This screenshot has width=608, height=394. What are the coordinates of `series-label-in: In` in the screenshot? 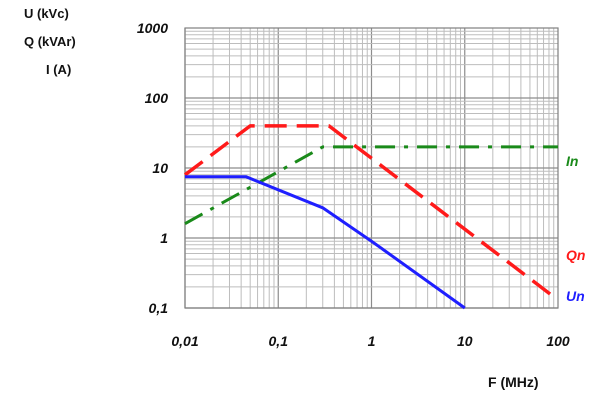 It's located at (572, 161).